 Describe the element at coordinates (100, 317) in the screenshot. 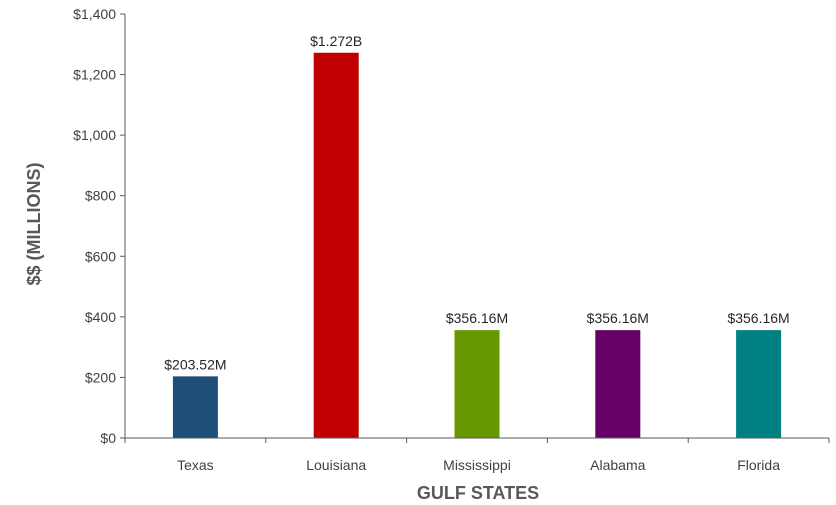

I see `y-tick-label: $400` at that location.